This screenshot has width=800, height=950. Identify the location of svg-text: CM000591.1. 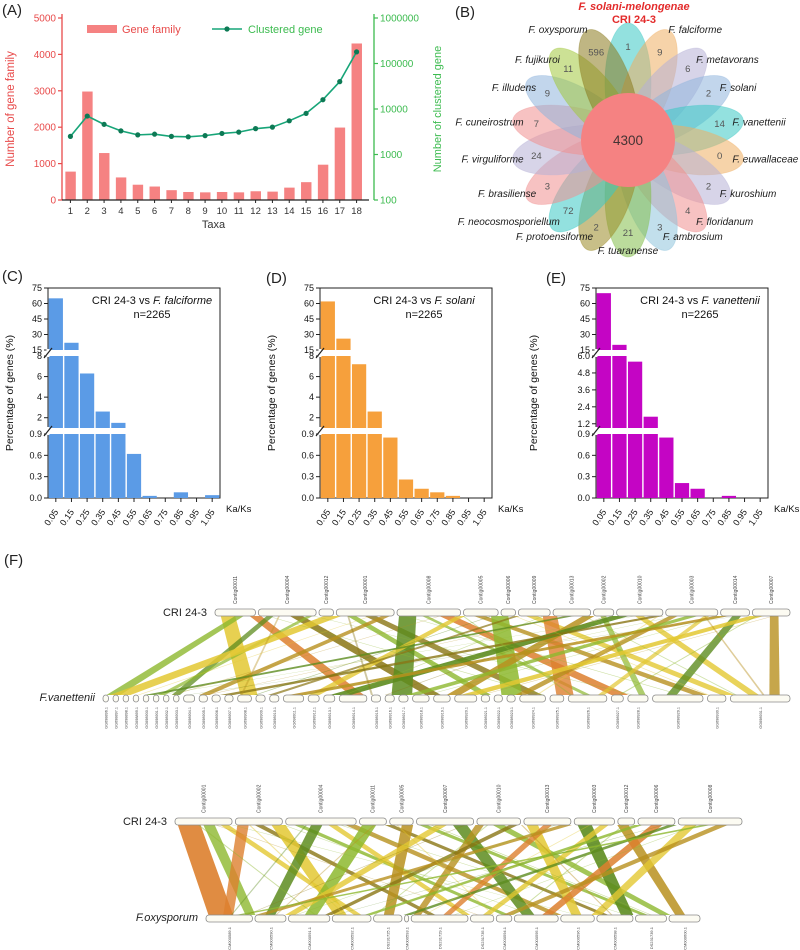
(309, 938).